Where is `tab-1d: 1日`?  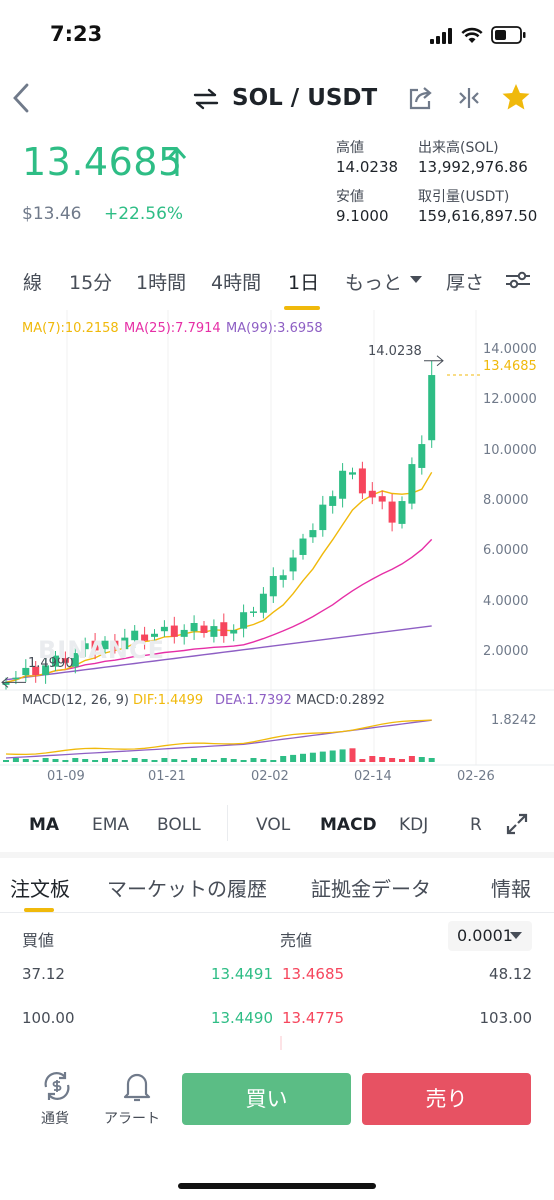 tab-1d: 1日 is located at coordinates (304, 283).